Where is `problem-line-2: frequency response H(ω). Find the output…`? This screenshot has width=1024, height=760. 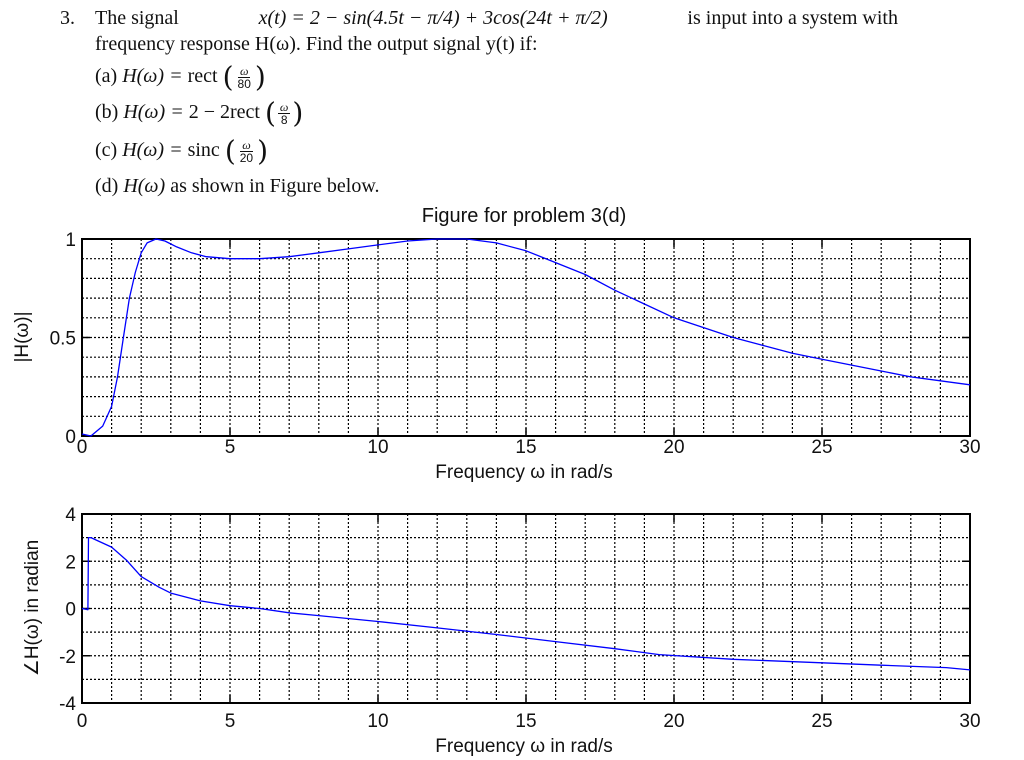 problem-line-2: frequency response H(ω). Find the output… is located at coordinates (316, 44).